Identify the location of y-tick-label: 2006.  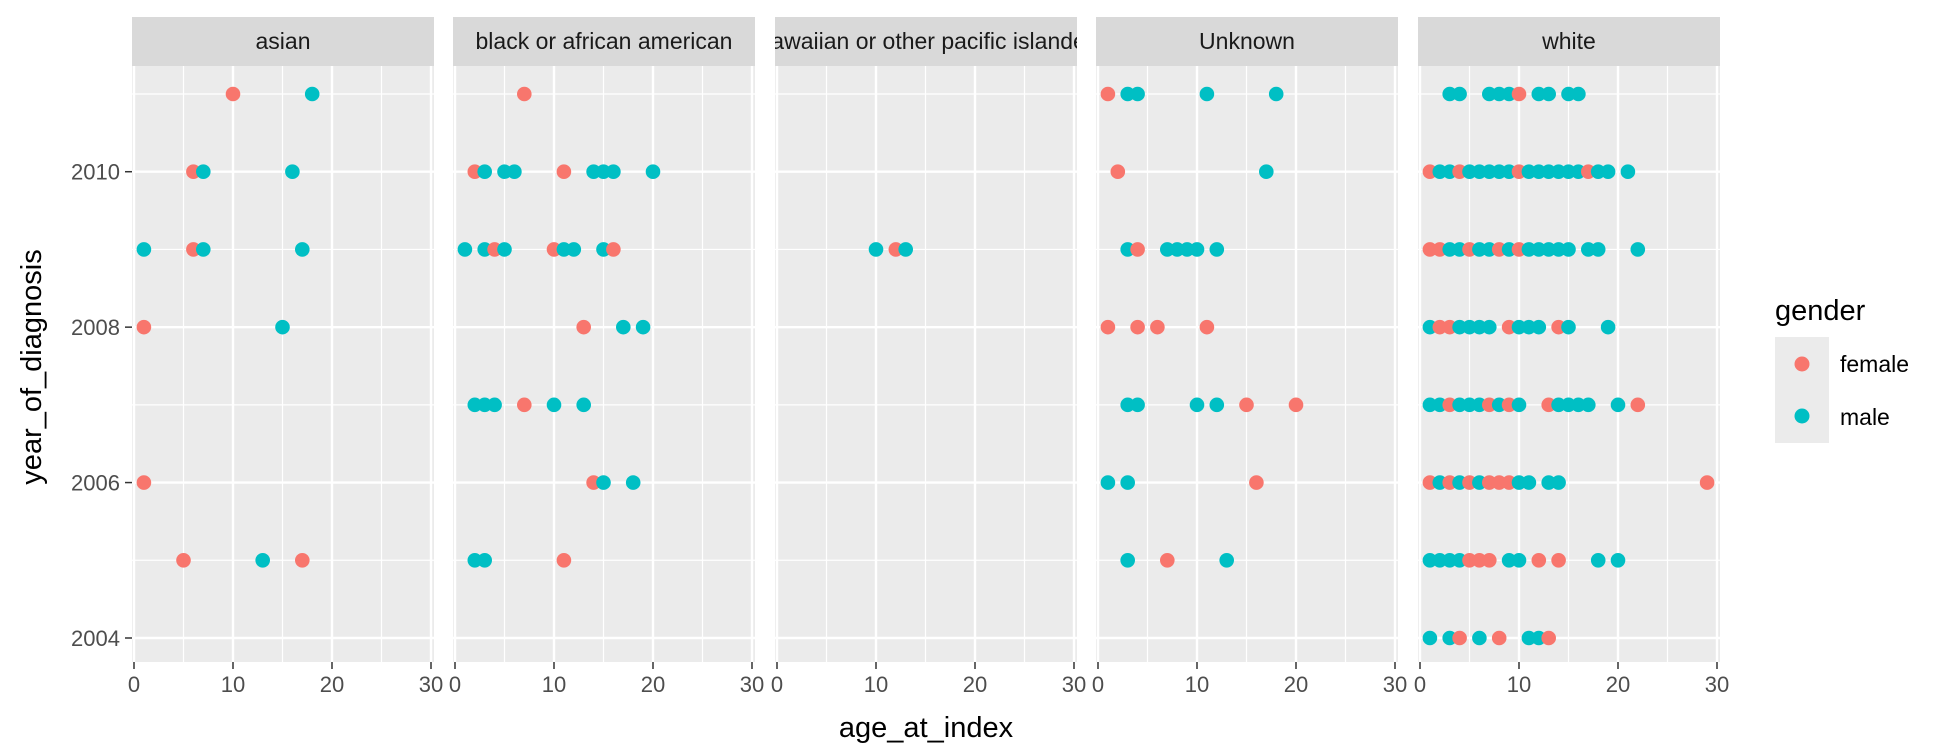
(95, 483).